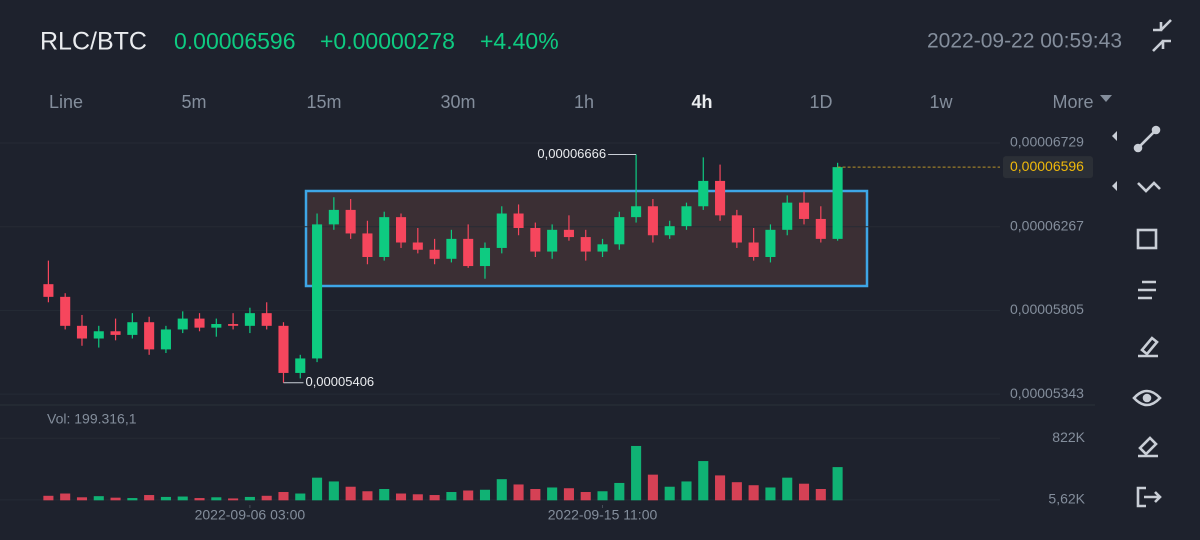 Image resolution: width=1200 pixels, height=540 pixels. What do you see at coordinates (1148, 447) in the screenshot?
I see `erase-tool` at bounding box center [1148, 447].